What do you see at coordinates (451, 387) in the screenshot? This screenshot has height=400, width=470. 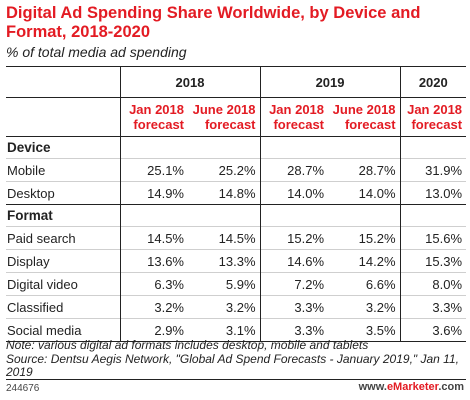 I see `brand-suffix: .com` at bounding box center [451, 387].